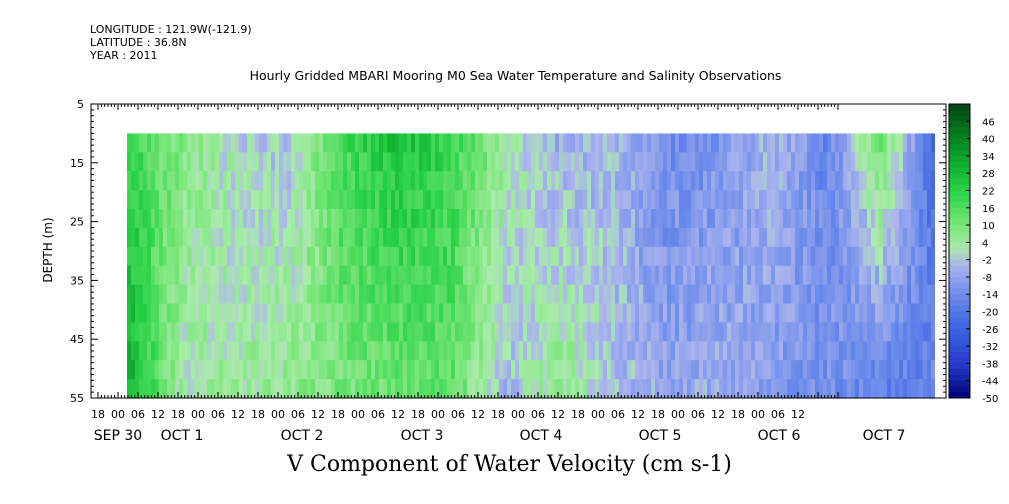 The image size is (1009, 504). I want to click on colorbar-band, so click(959, 239).